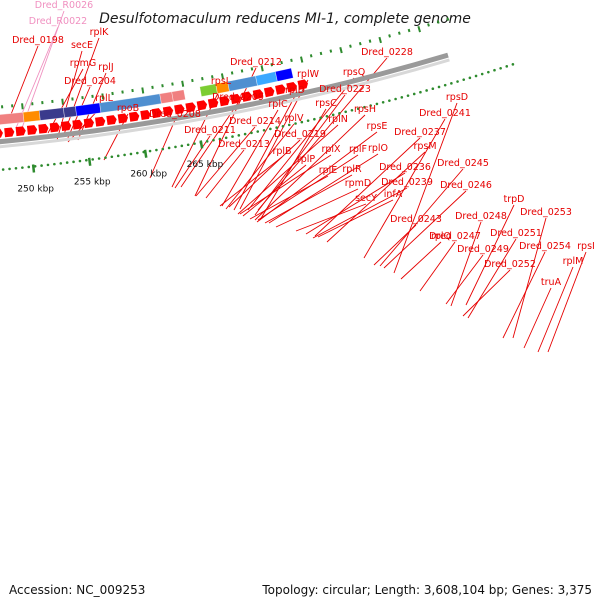 The image size is (600, 600). What do you see at coordinates (105, 67) in the screenshot?
I see `gene-label: rplJ` at bounding box center [105, 67].